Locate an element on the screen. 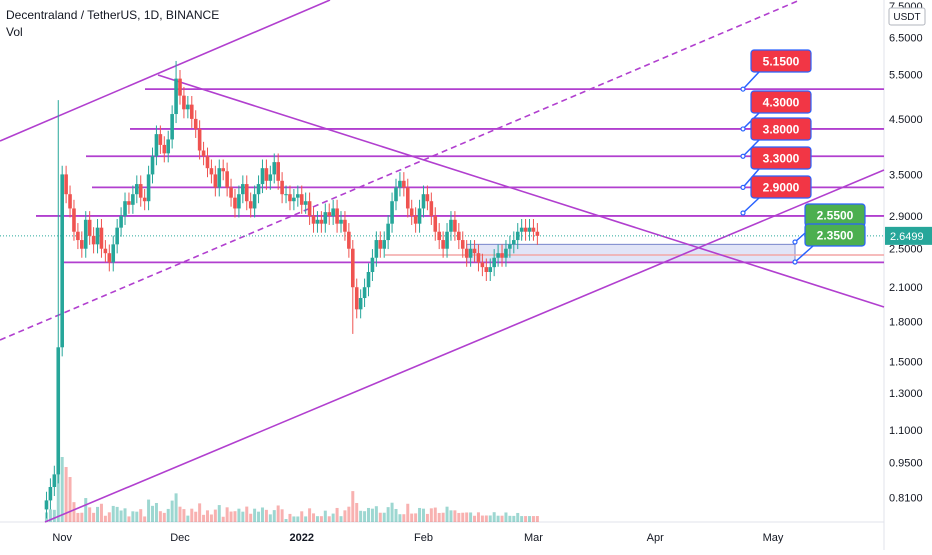 The width and height of the screenshot is (932, 555). currency-unit-box is located at coordinates (907, 16).